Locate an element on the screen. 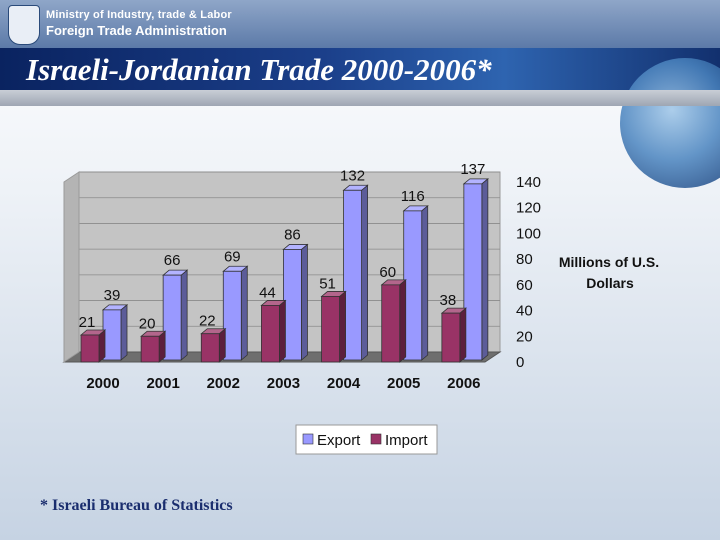 Image resolution: width=720 pixels, height=540 pixels. x-tick-label: 2003 is located at coordinates (283, 383).